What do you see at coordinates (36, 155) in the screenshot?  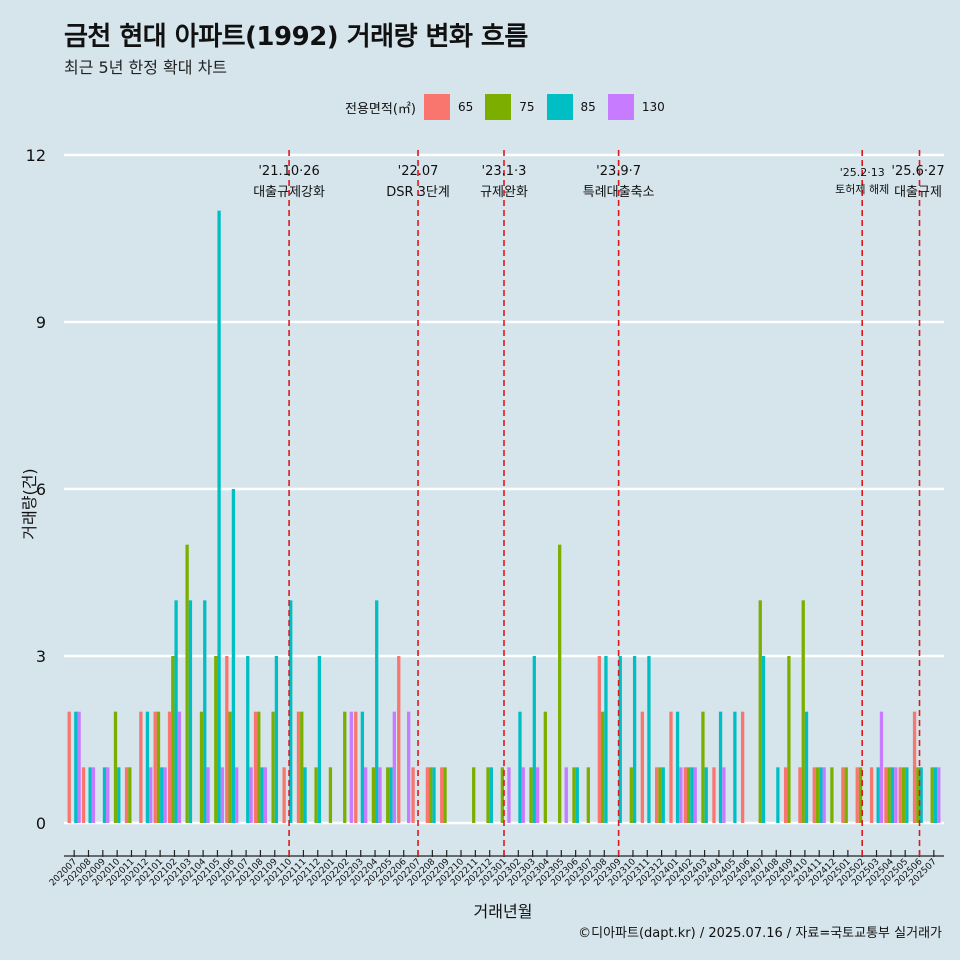 I see `y-tick-label: 12` at bounding box center [36, 155].